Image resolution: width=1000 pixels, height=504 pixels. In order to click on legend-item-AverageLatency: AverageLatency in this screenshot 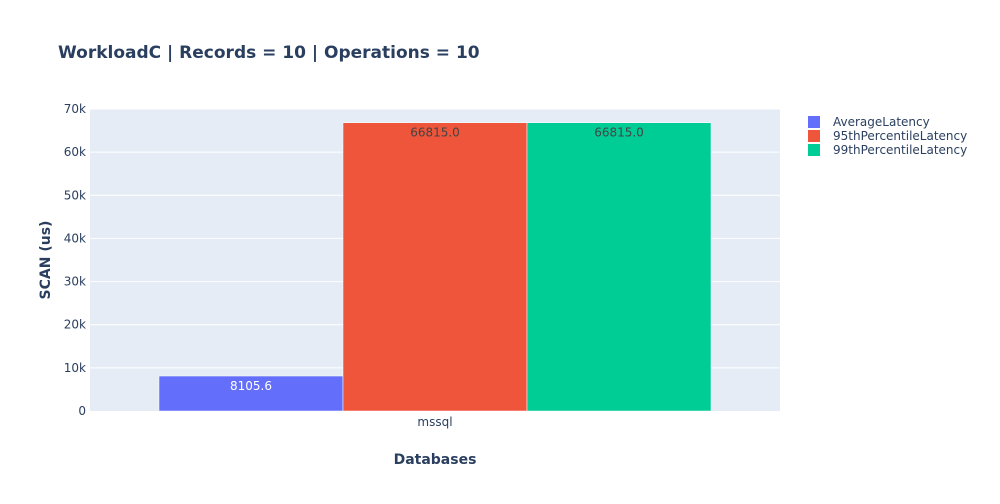, I will do `click(869, 122)`.